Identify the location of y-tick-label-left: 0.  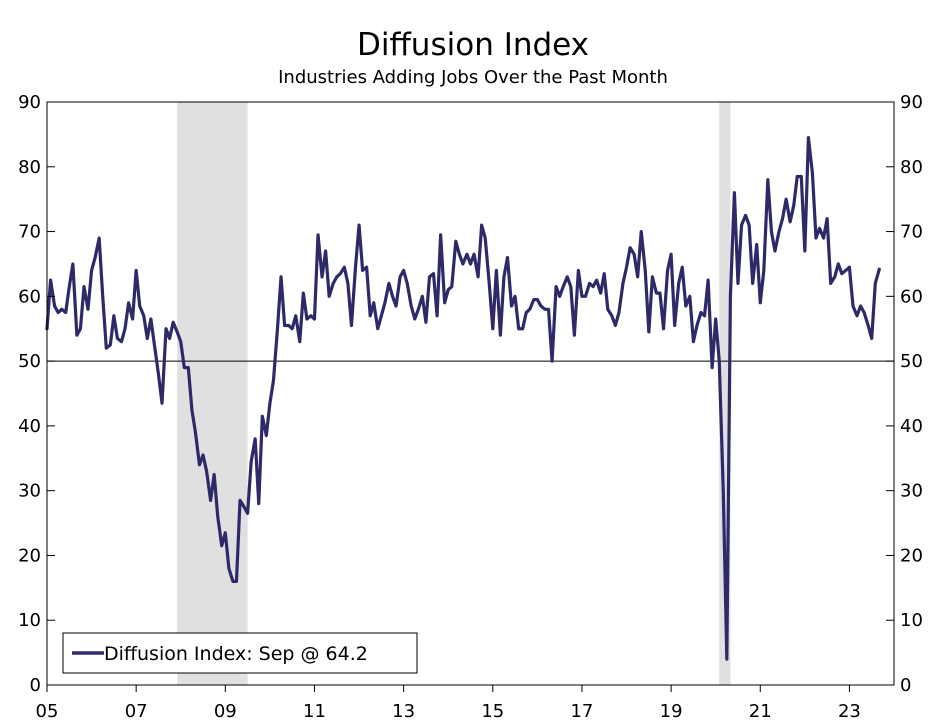
(35, 685).